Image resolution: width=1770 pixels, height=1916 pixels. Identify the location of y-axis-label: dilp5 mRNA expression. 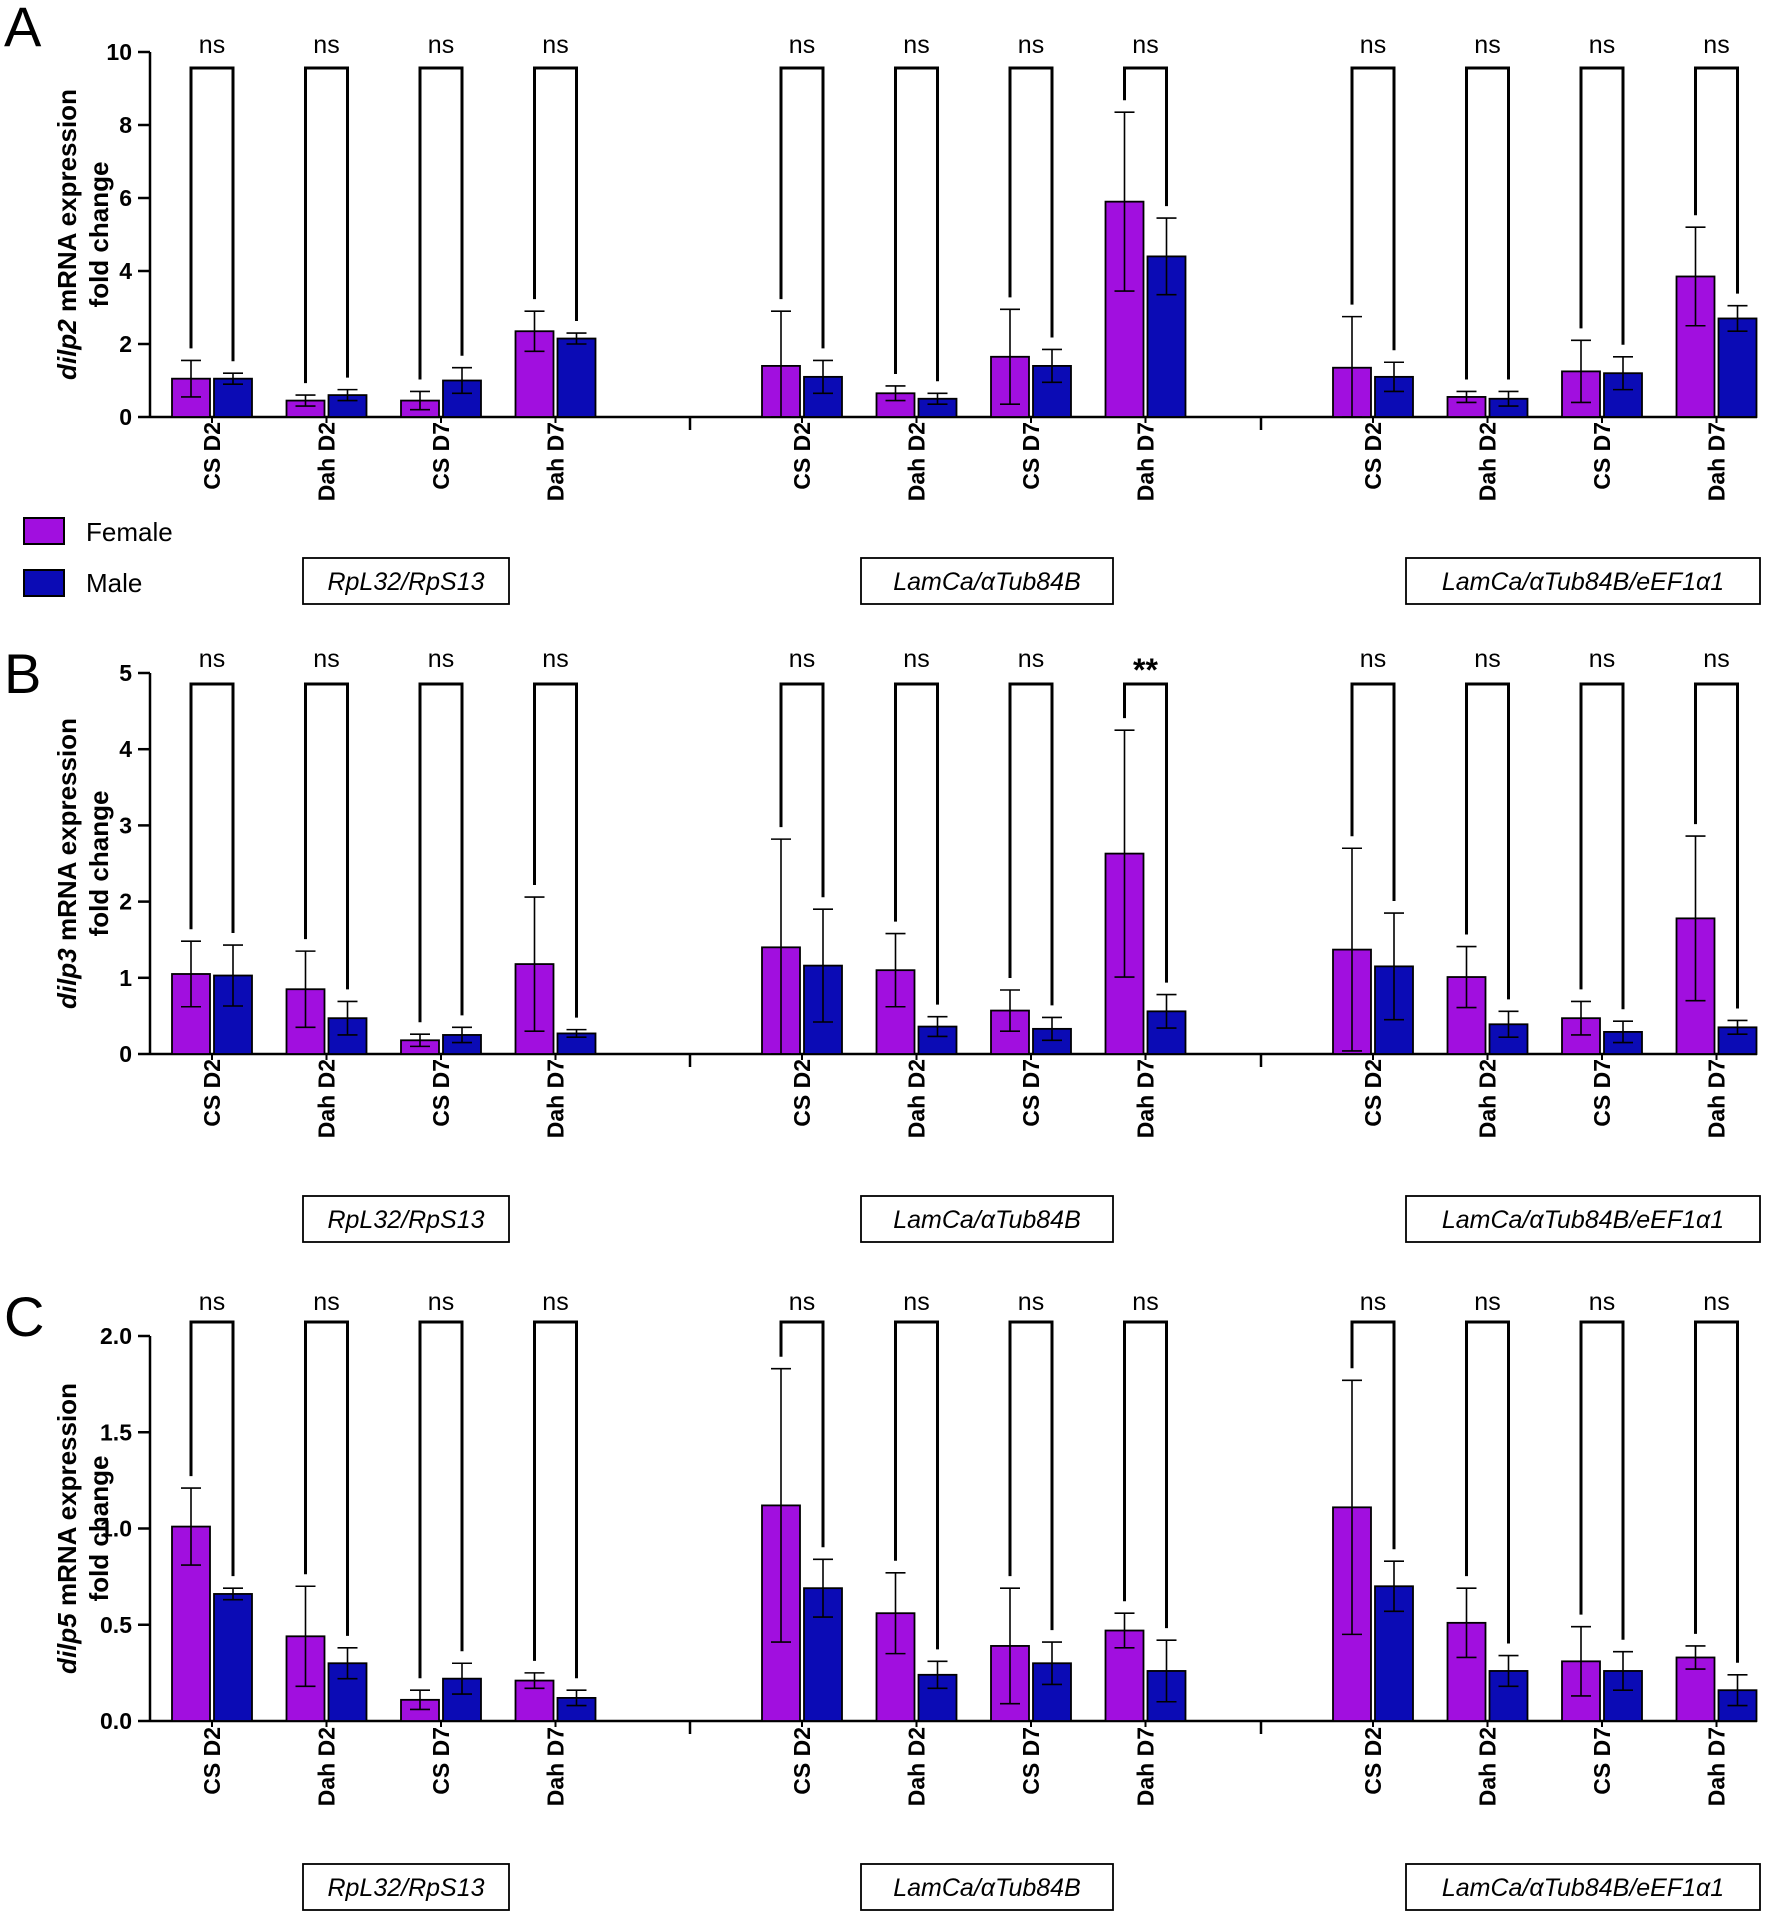
(67, 1528).